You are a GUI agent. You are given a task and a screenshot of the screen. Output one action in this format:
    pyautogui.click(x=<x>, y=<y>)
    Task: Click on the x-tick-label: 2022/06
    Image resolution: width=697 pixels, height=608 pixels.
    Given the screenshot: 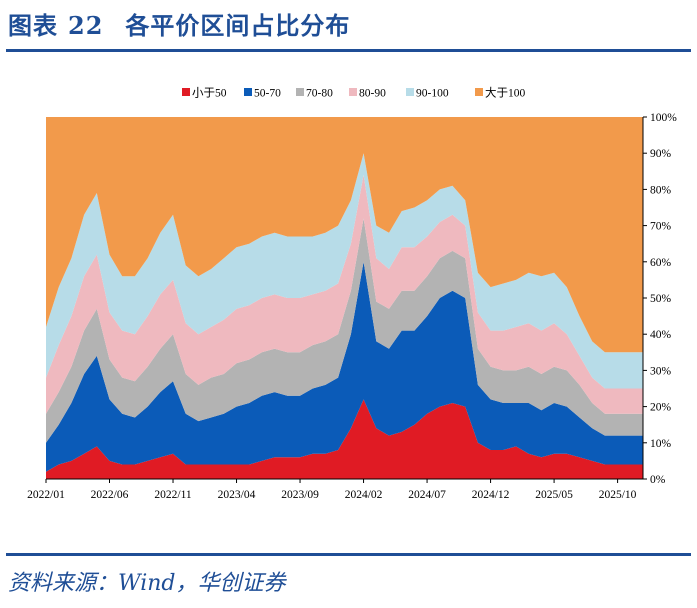 What is the action you would take?
    pyautogui.click(x=110, y=495)
    